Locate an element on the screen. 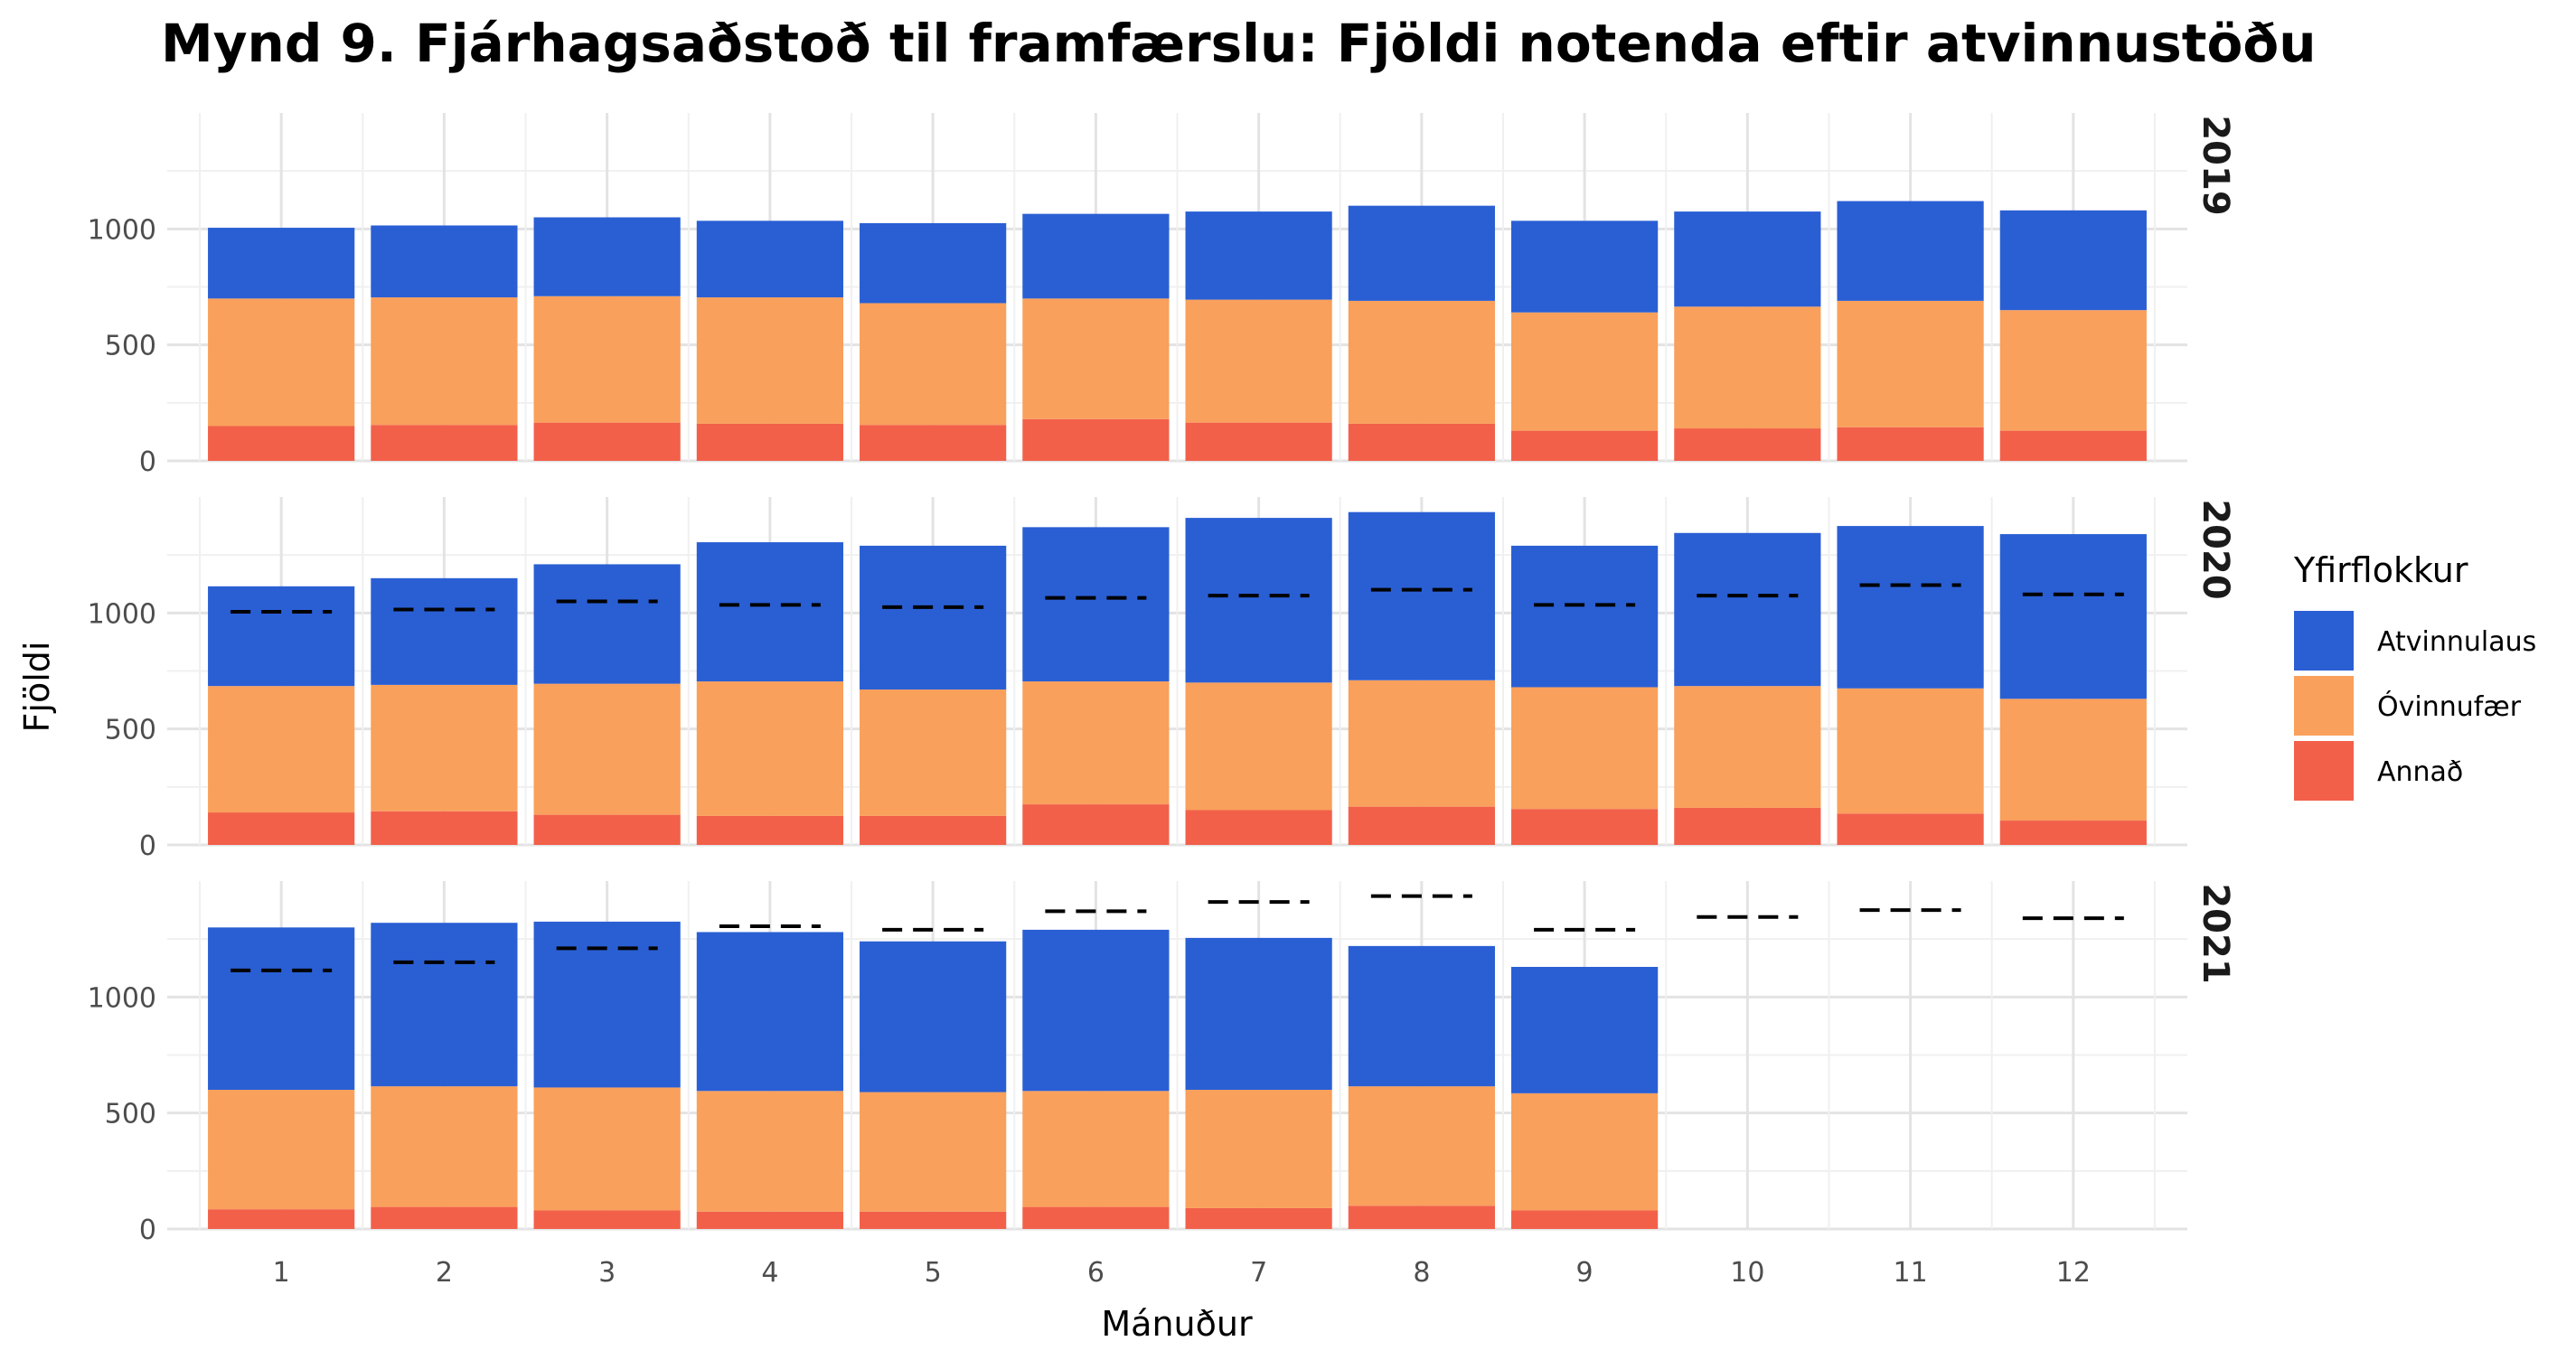 The image size is (2576, 1360). x-tick-label: 12 is located at coordinates (2073, 1273).